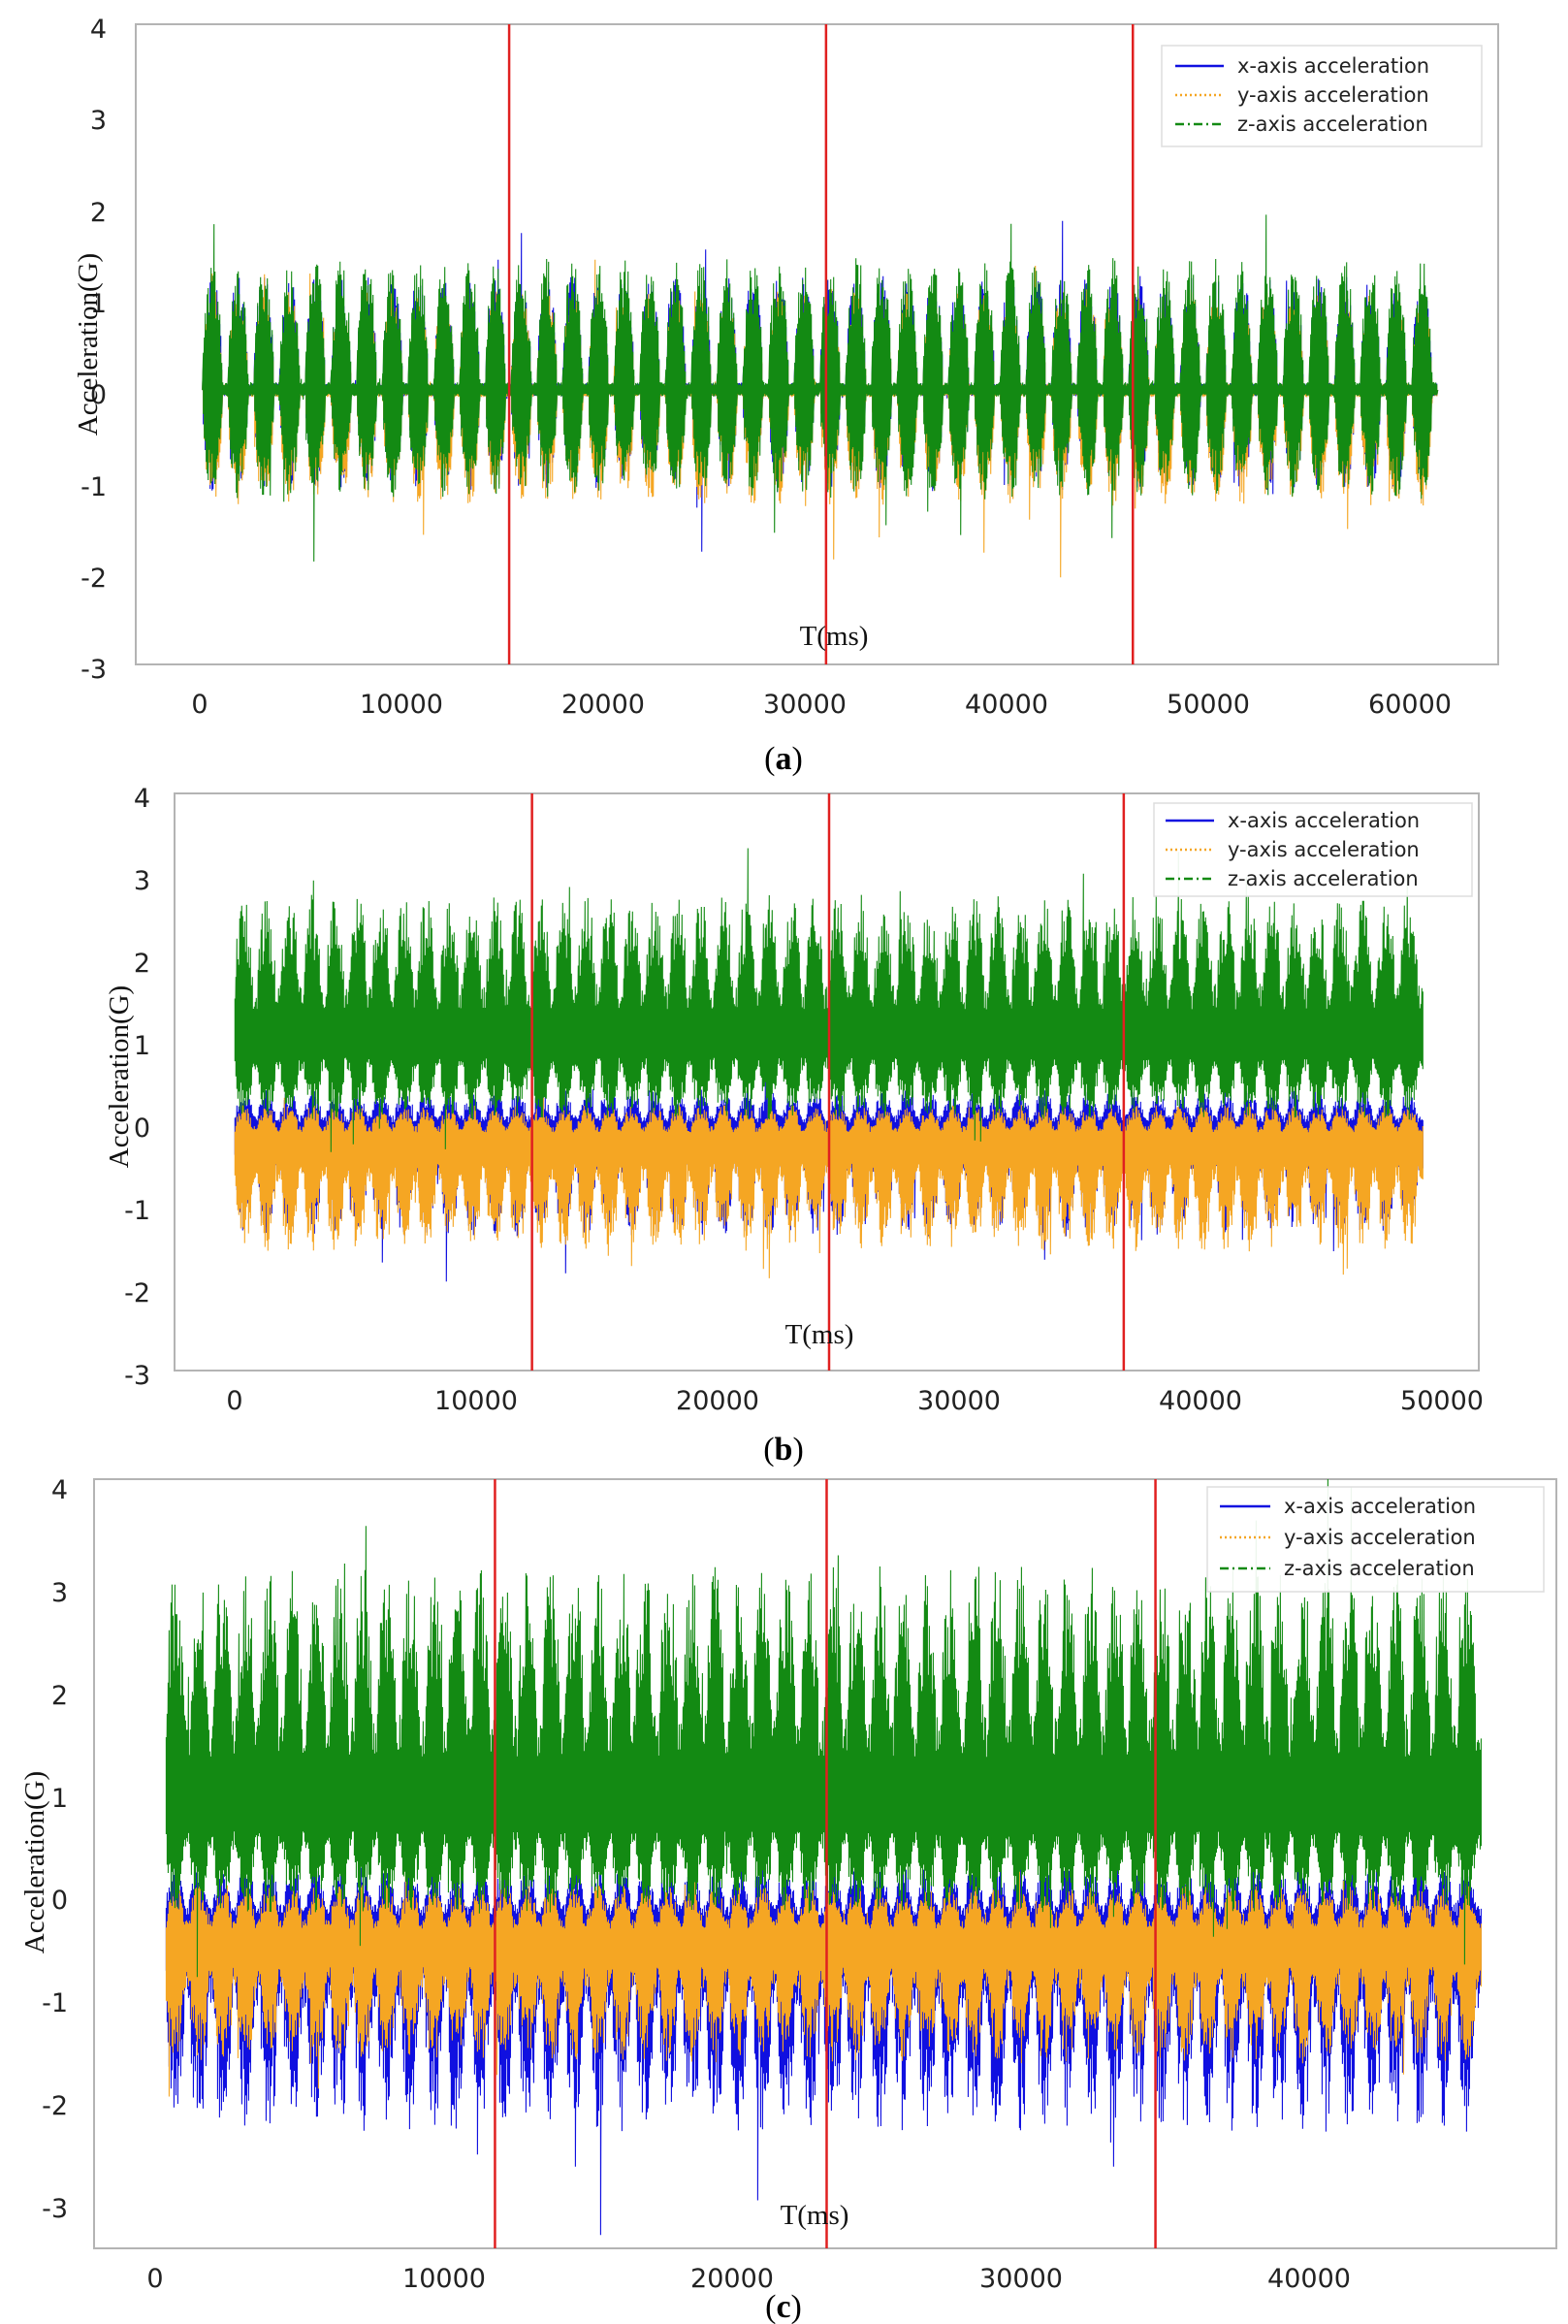  I want to click on marker-lines-a, so click(821, 344).